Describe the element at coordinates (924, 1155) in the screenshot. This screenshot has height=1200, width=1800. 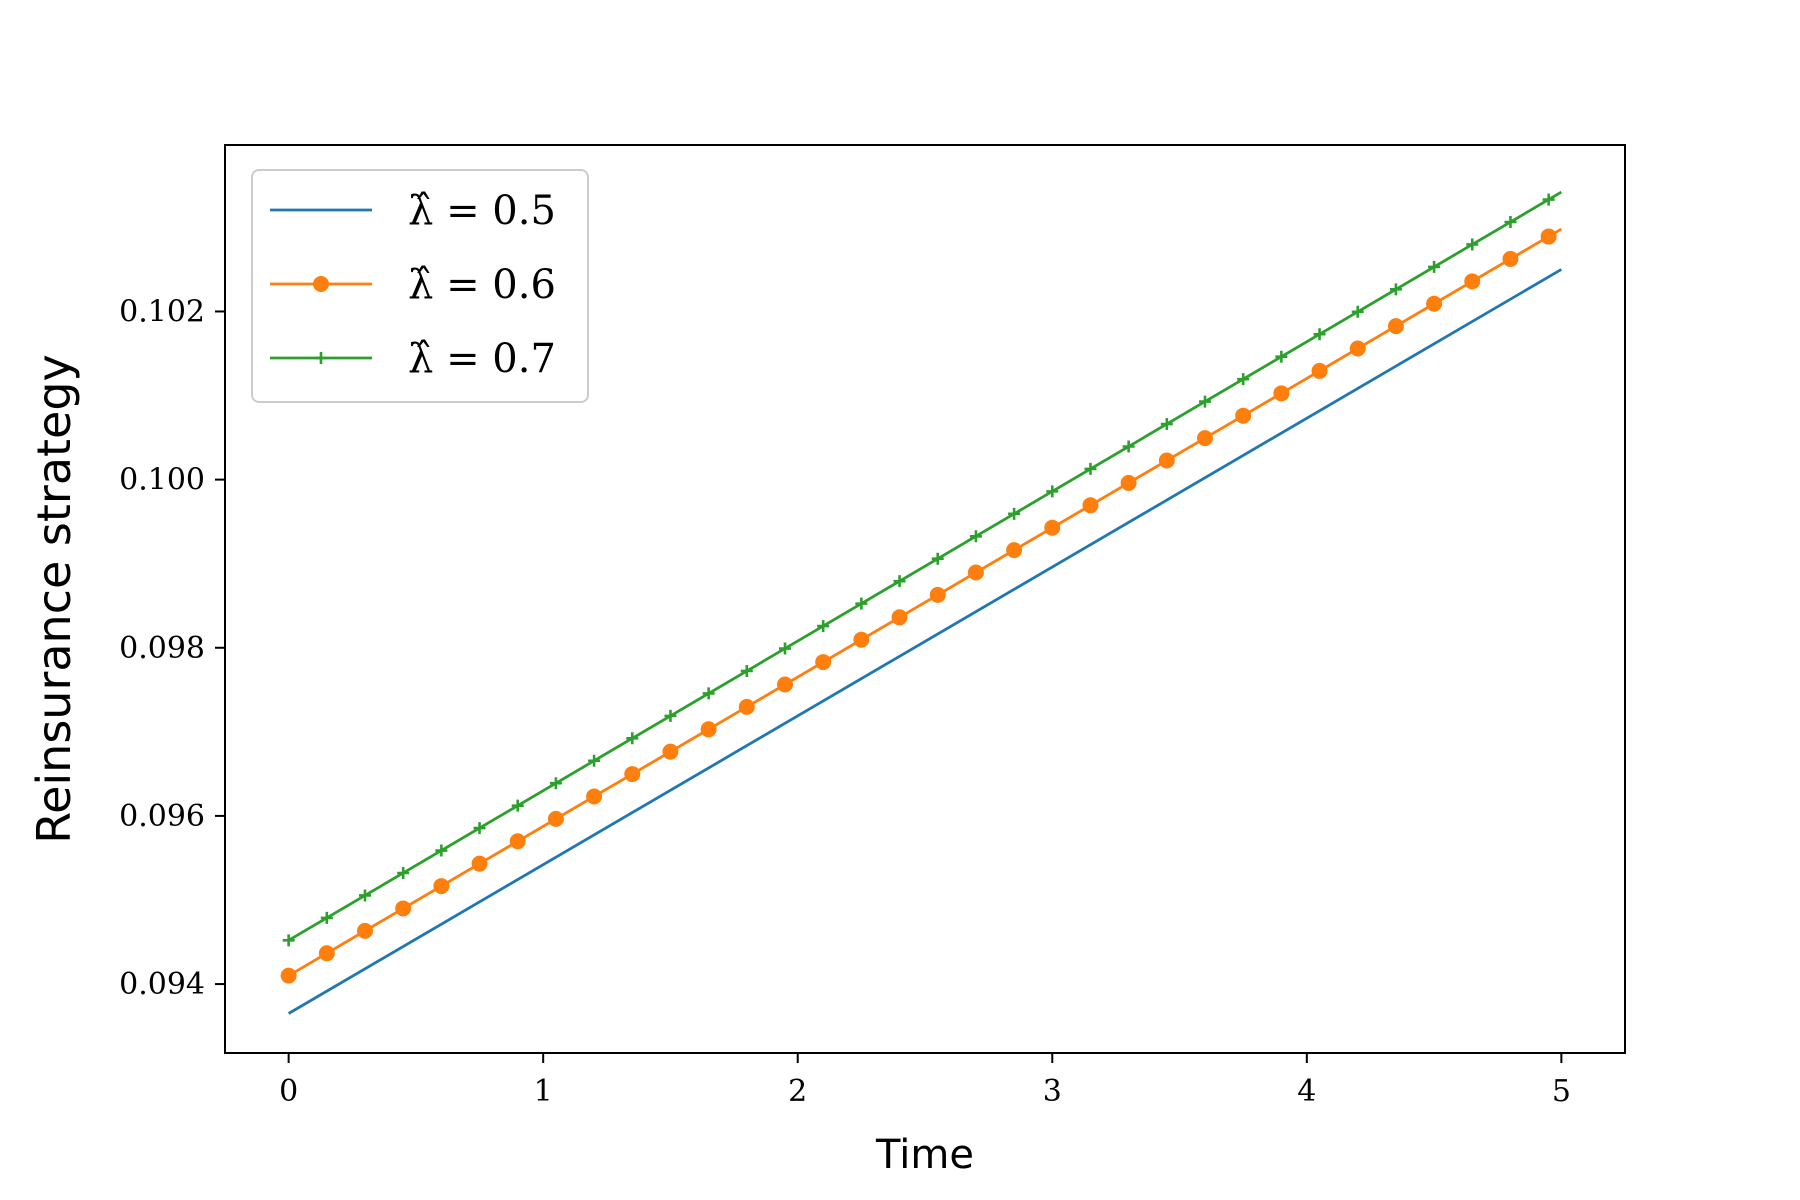
I see `x-axis-title: Time` at that location.